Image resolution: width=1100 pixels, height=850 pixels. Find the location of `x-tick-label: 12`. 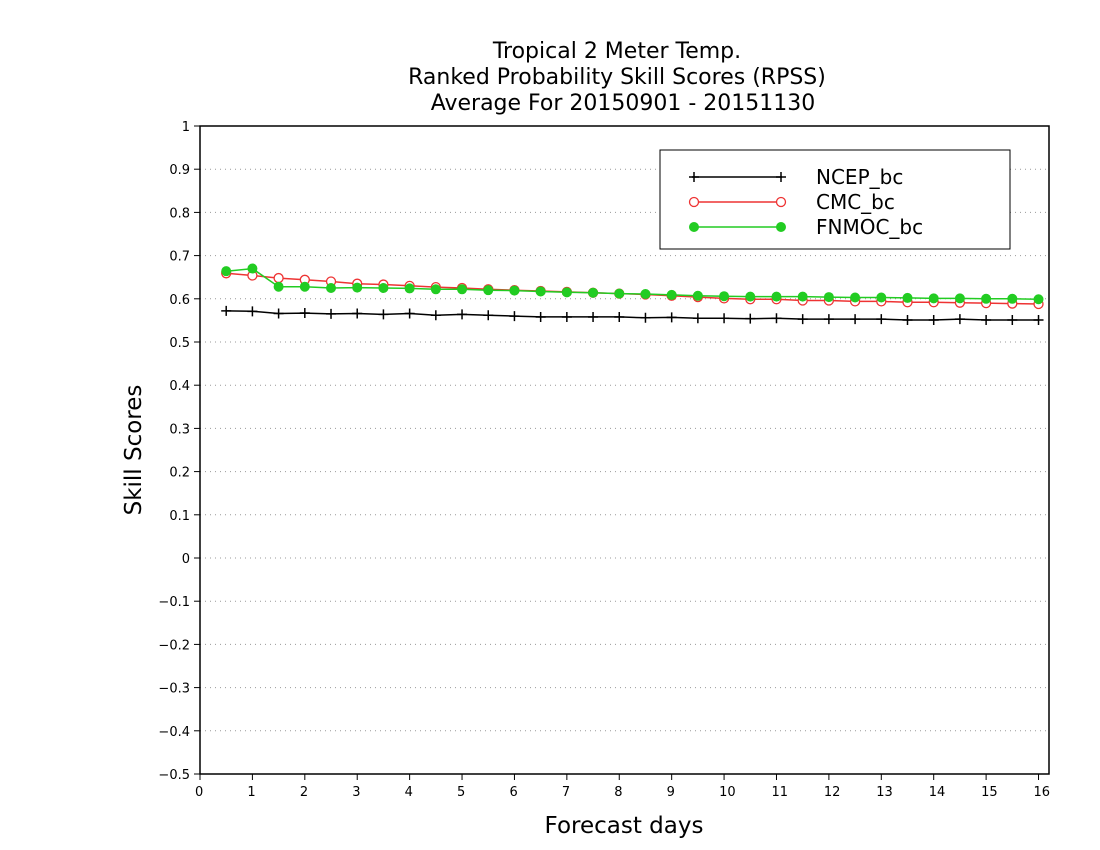

x-tick-label: 12 is located at coordinates (832, 792).